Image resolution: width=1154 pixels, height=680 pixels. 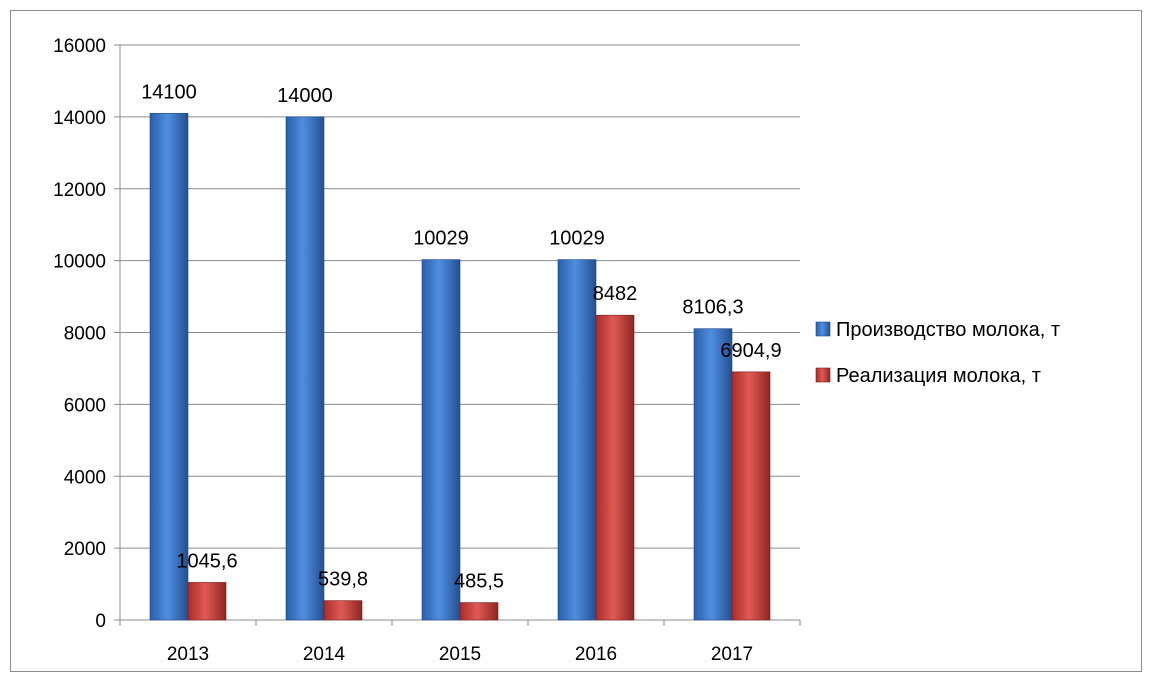 What do you see at coordinates (79, 118) in the screenshot?
I see `y-tick-label: 14000` at bounding box center [79, 118].